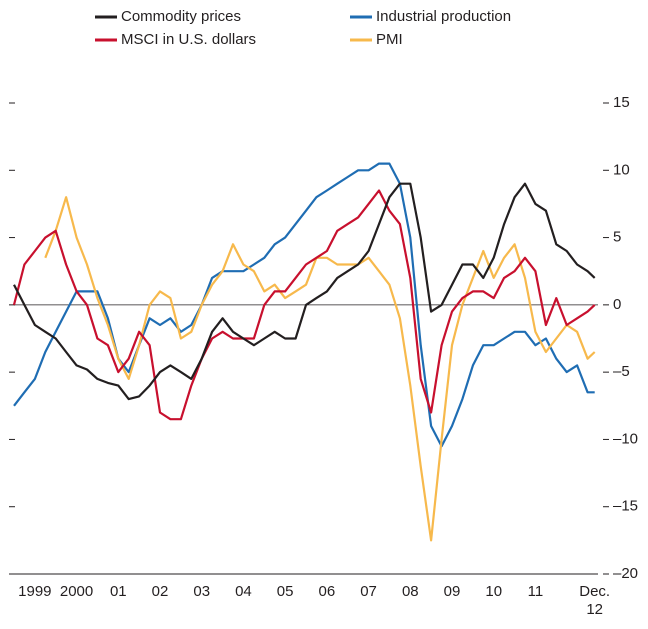 This screenshot has height=629, width=648. What do you see at coordinates (443, 16) in the screenshot?
I see `legend-label: Industrial production` at bounding box center [443, 16].